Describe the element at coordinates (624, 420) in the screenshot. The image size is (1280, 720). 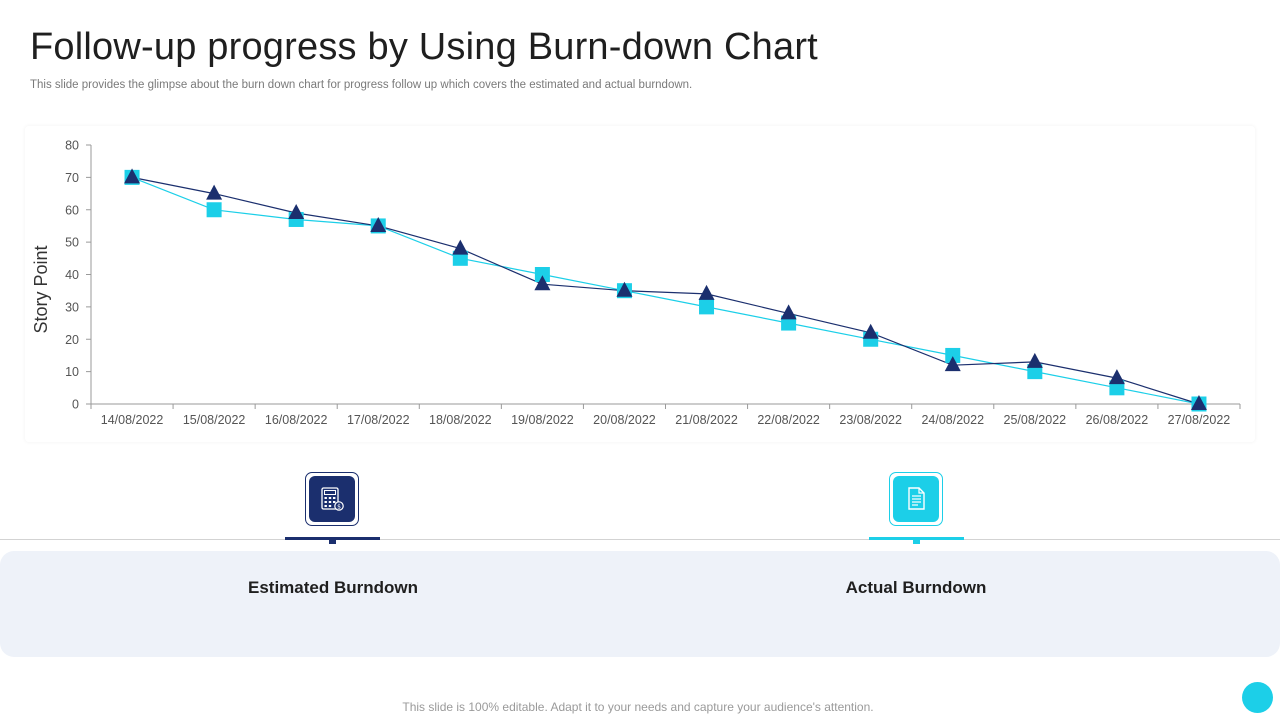
I see `x-tick-label: 20/08/2022` at that location.